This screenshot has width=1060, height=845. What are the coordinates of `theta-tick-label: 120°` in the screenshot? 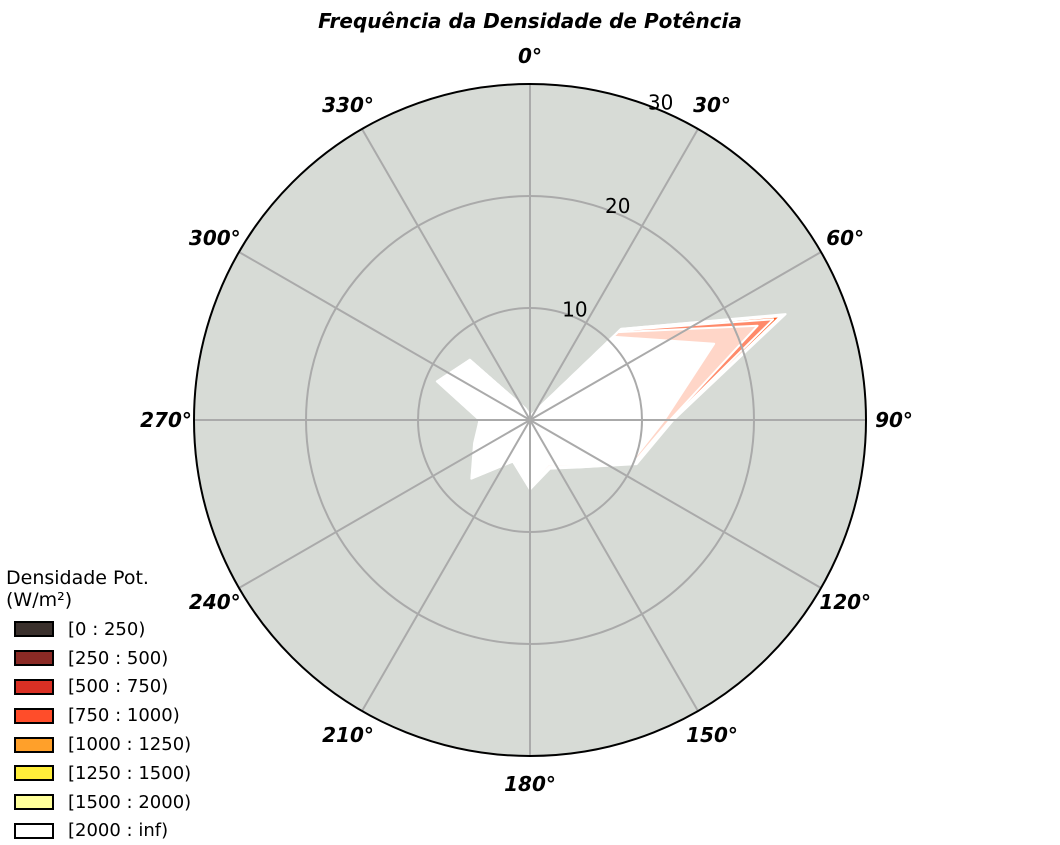 It's located at (845, 602).